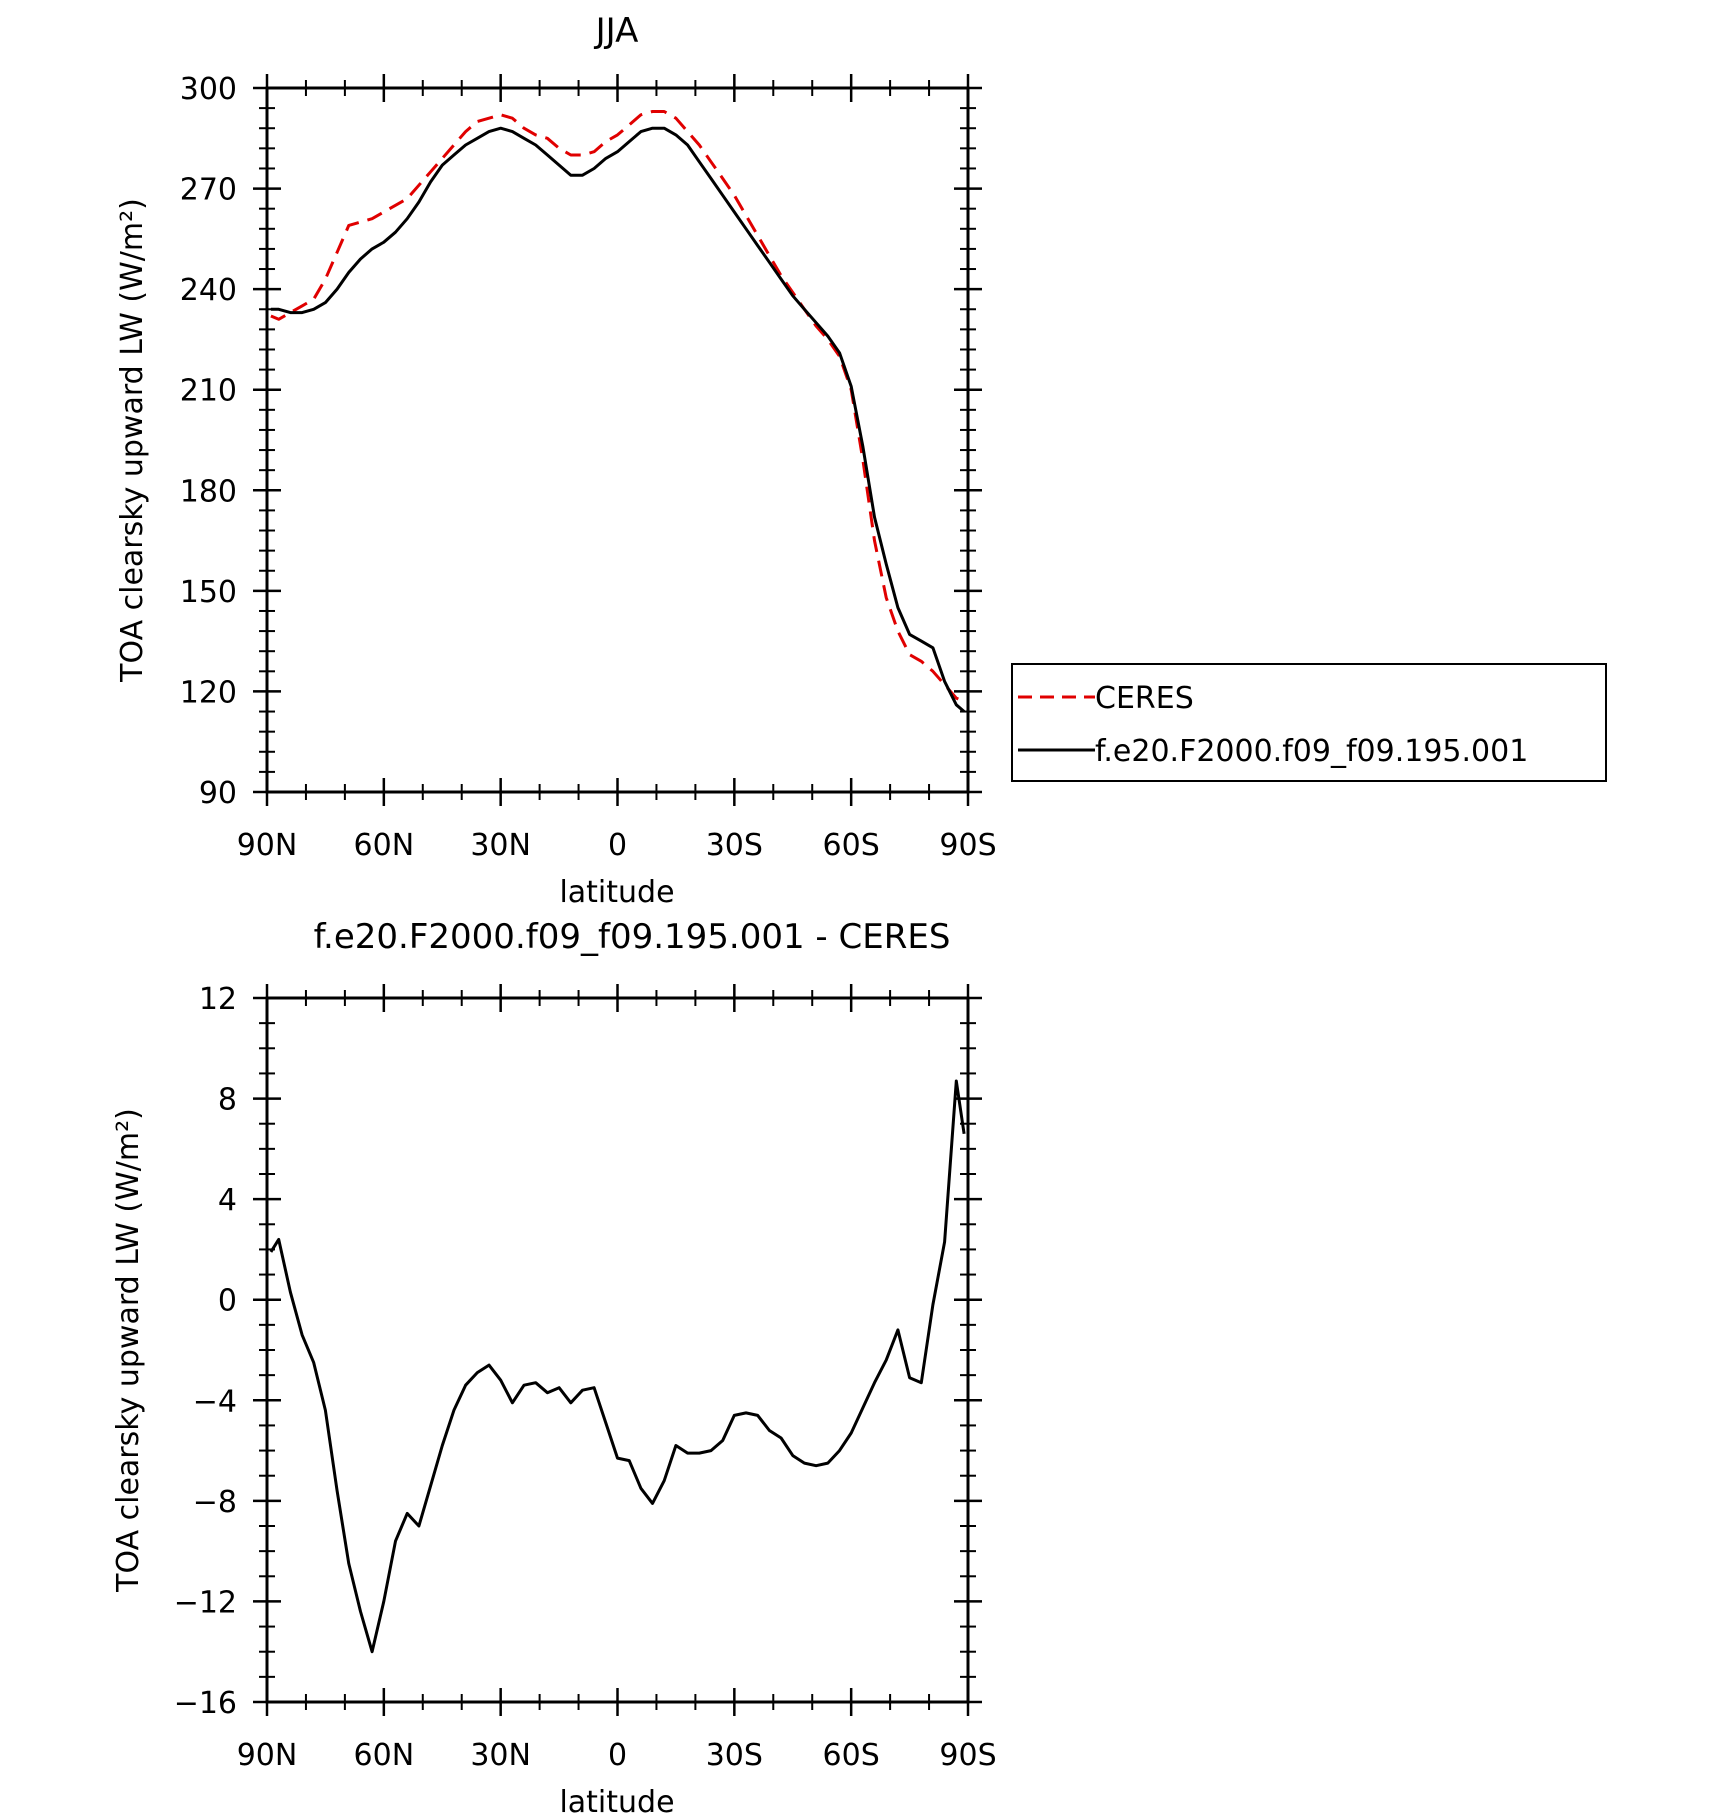  Describe the element at coordinates (208, 491) in the screenshot. I see `top-chart-ytick-label: 180` at that location.